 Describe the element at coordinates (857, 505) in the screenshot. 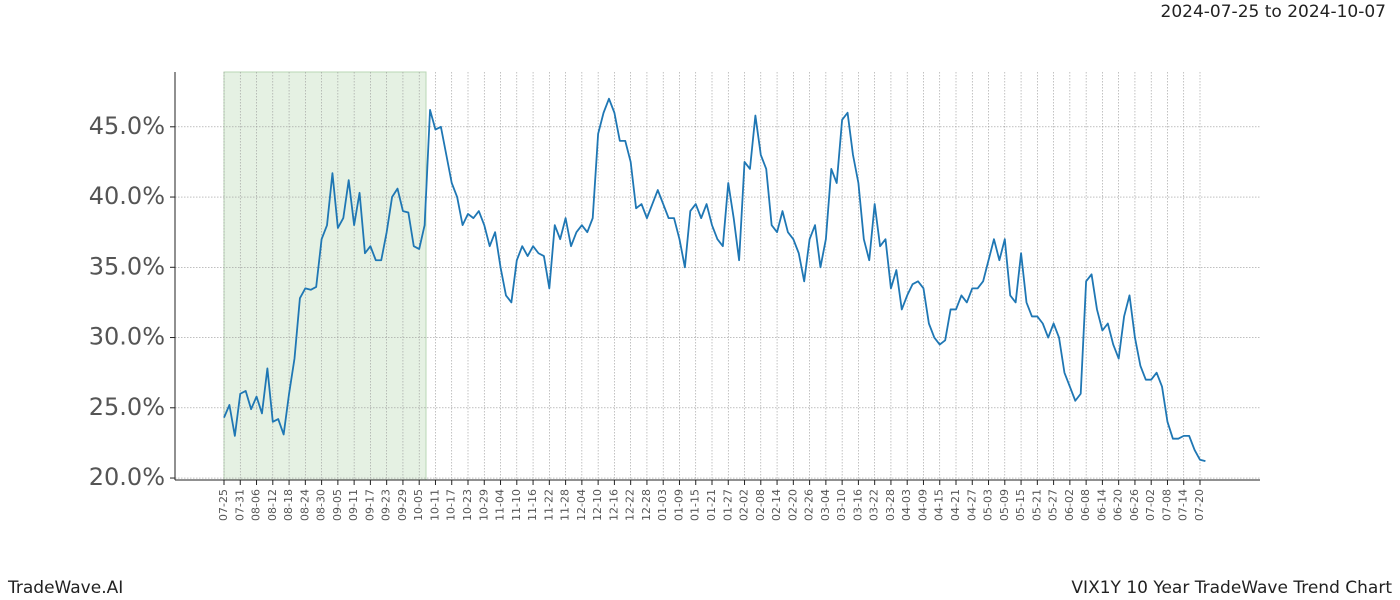

I see `x-tick-label: 03-16` at that location.